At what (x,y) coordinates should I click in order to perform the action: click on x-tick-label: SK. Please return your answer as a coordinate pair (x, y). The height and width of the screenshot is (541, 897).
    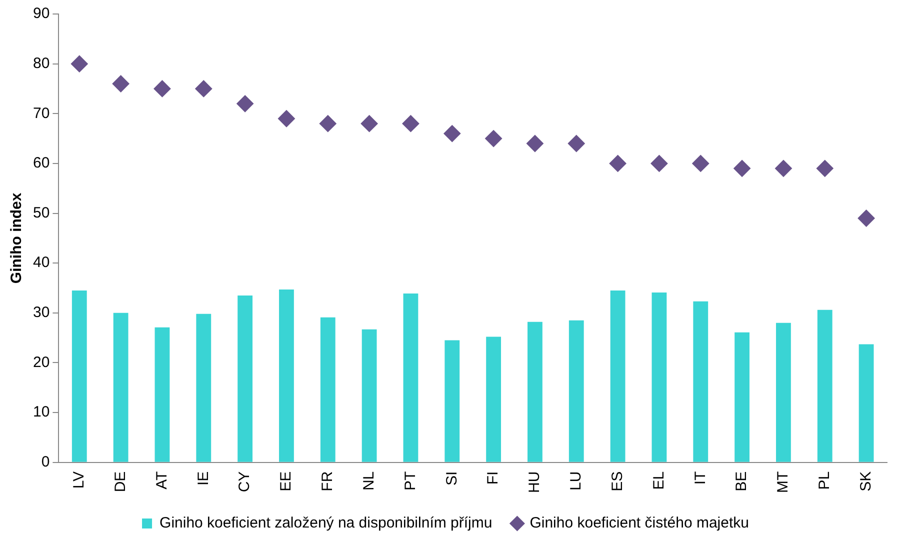
    Looking at the image, I should click on (865, 481).